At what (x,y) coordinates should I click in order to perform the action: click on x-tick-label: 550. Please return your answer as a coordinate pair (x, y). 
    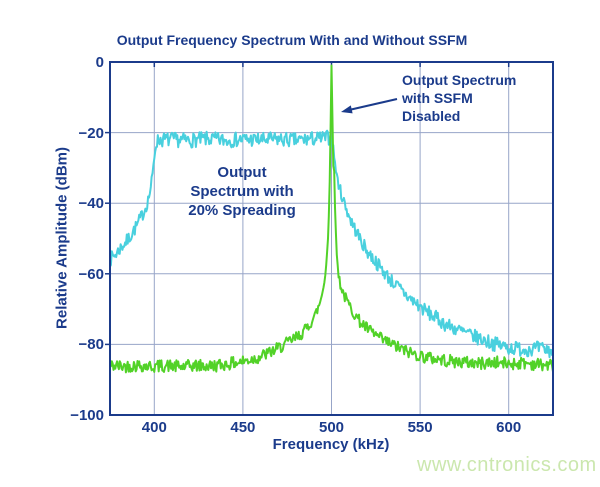
    Looking at the image, I should click on (420, 427).